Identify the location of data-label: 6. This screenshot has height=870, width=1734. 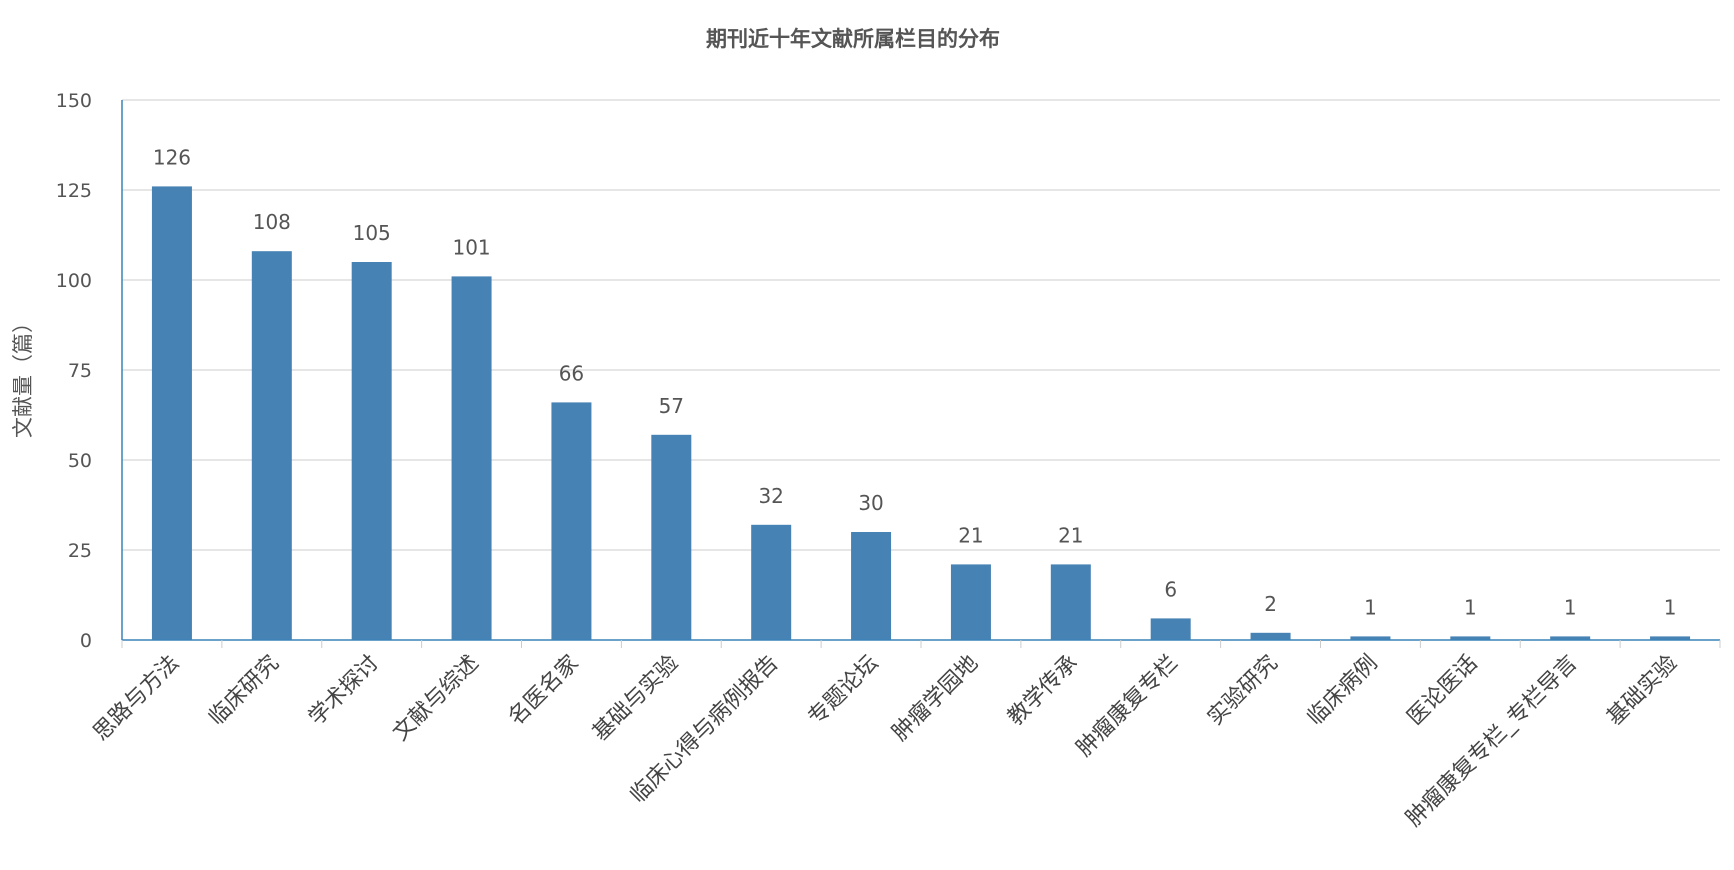
(1170, 589).